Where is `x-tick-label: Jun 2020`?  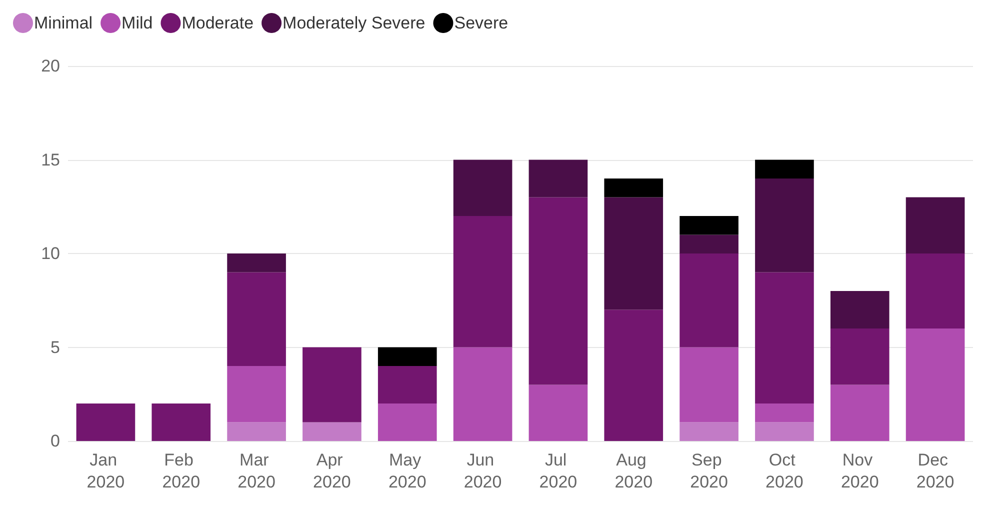
x-tick-label: Jun 2020 is located at coordinates (483, 471).